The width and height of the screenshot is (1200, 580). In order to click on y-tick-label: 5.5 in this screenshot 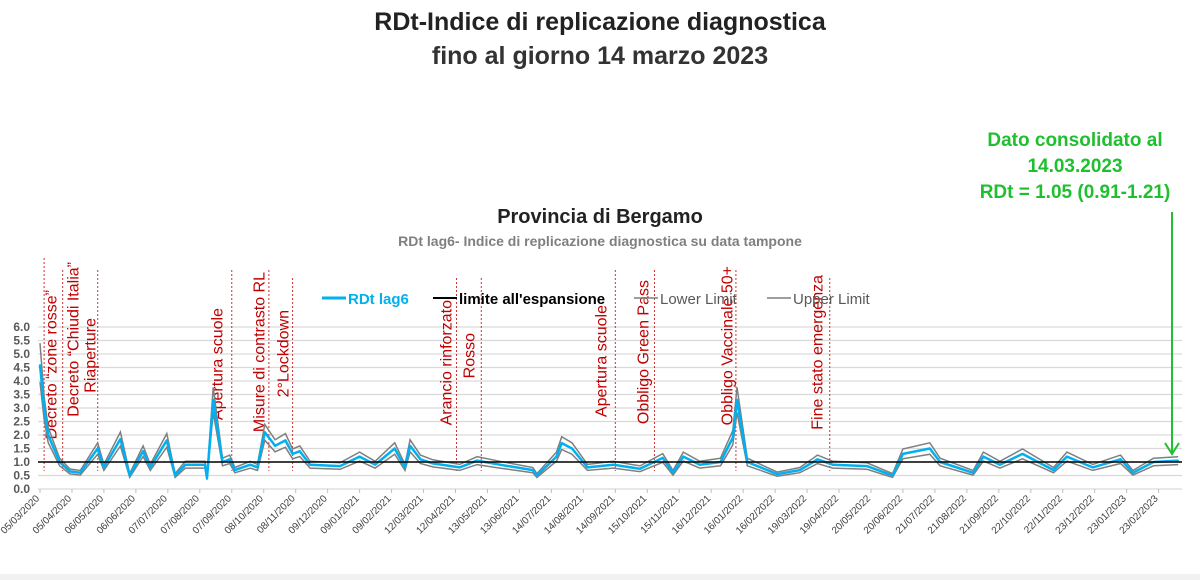, I will do `click(21, 341)`.